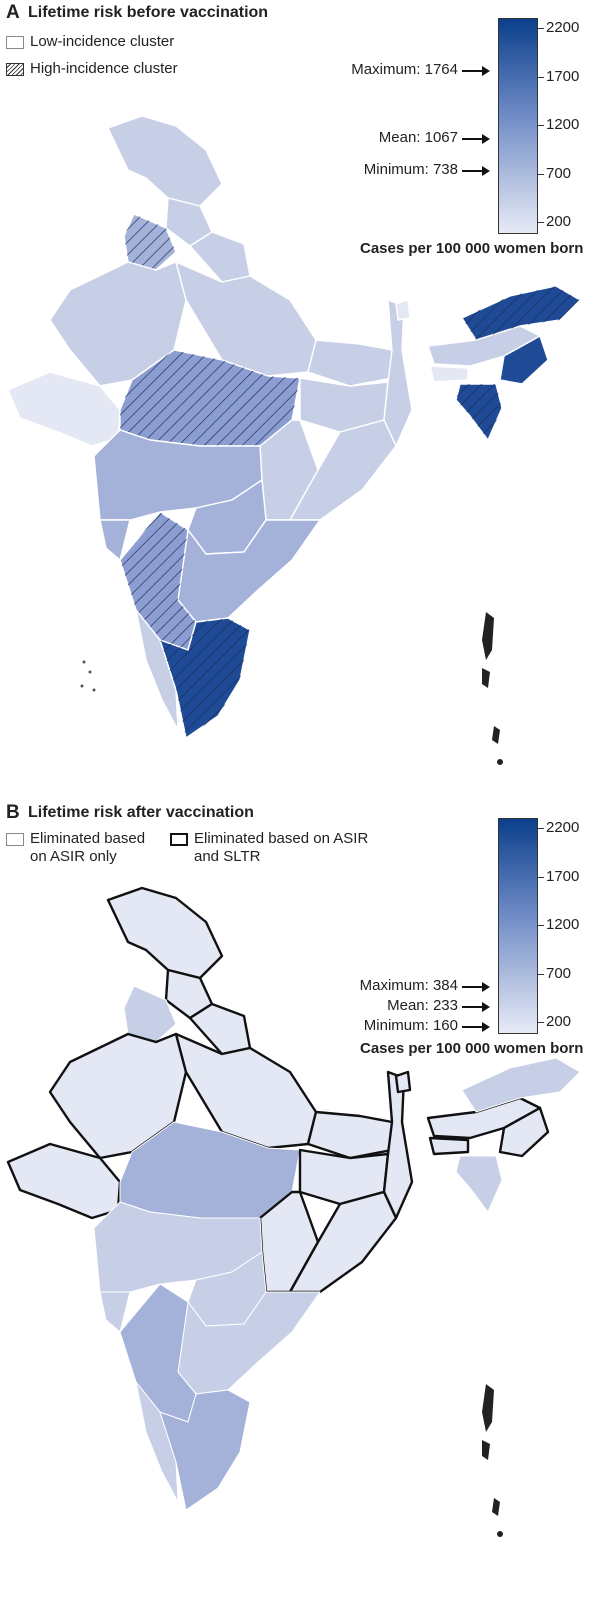 This screenshot has height=1607, width=600. I want to click on region-b-arunachal, so click(521, 1085).